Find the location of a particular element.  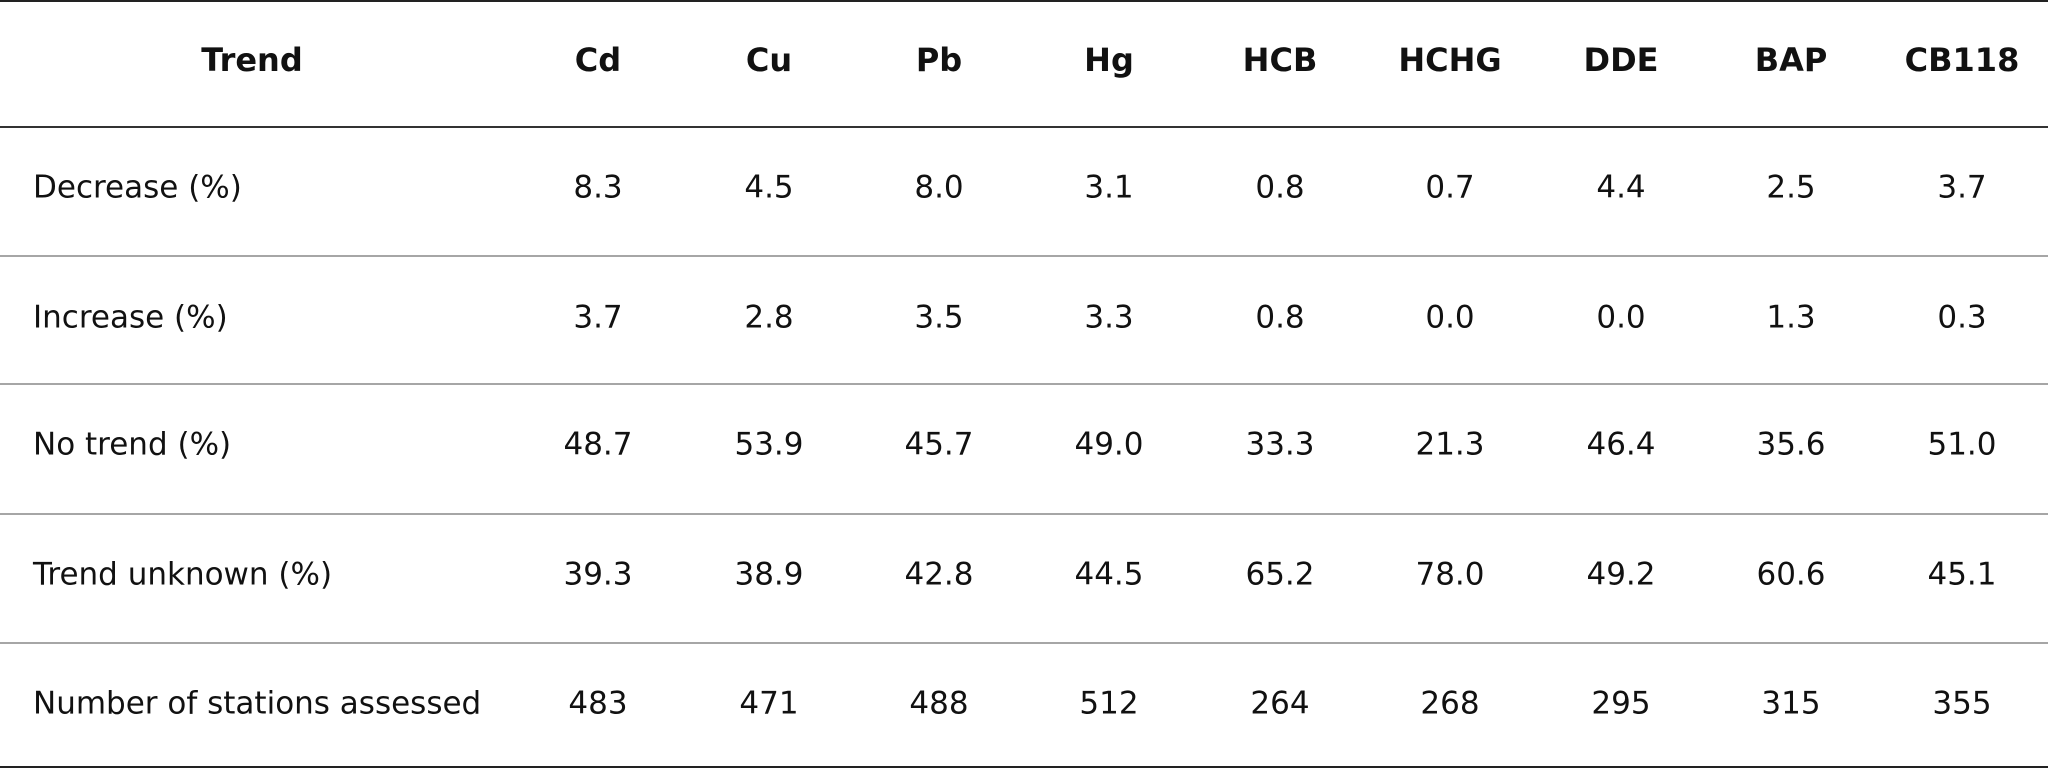

column-header: Cu is located at coordinates (769, 60).